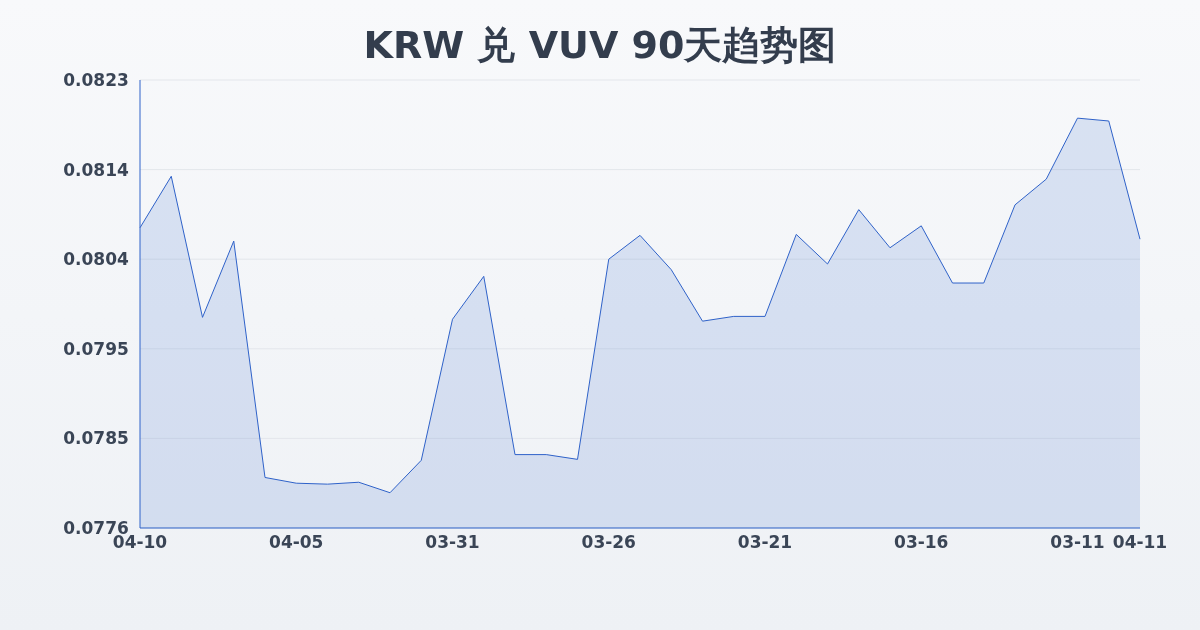 The image size is (1200, 630). I want to click on x-tick-label: 04-05, so click(296, 542).